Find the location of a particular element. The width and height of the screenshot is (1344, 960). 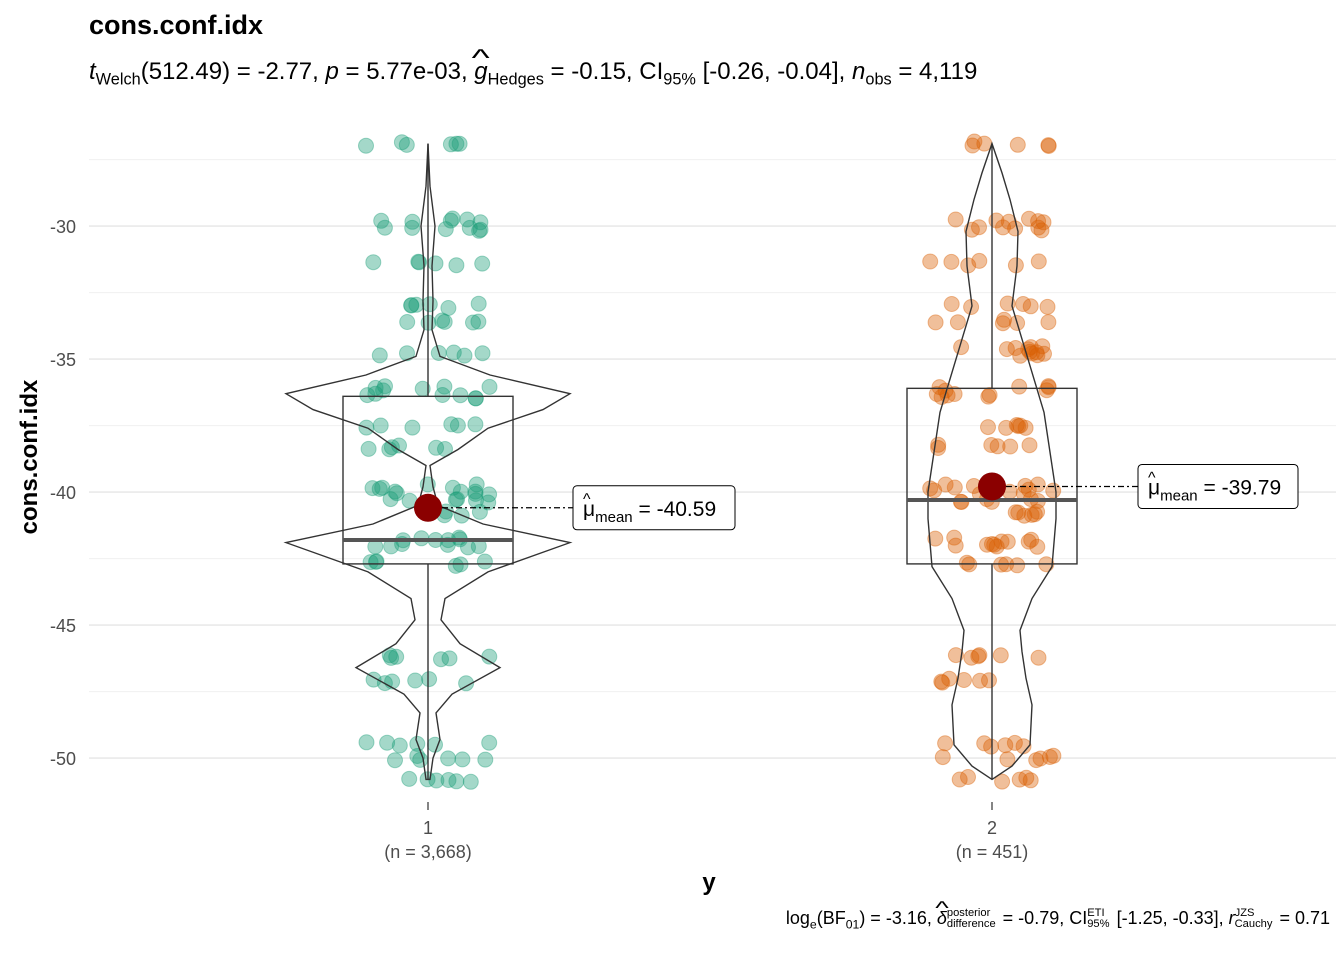

r-value: = 0.71 is located at coordinates (1302, 918).